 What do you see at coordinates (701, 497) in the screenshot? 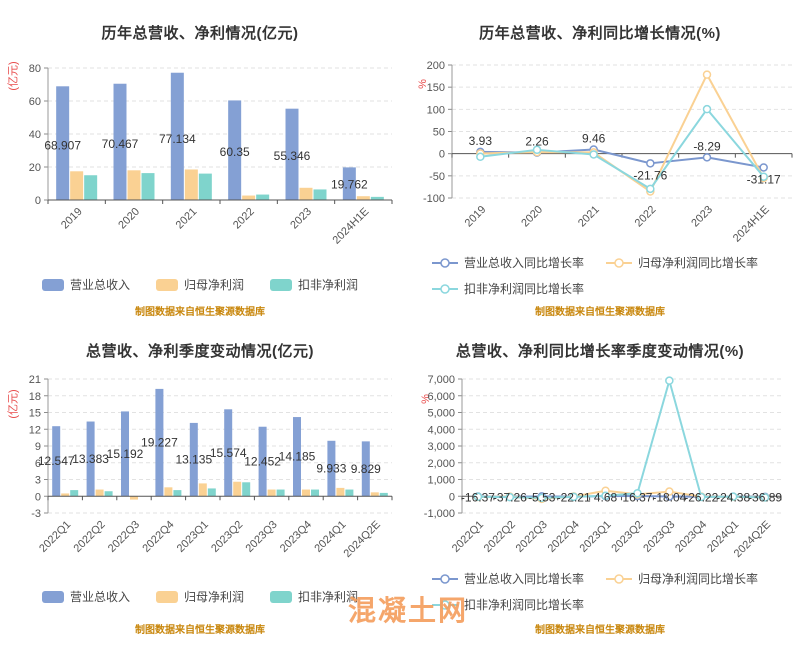
I see `svg-text: -26.22` at bounding box center [701, 497].